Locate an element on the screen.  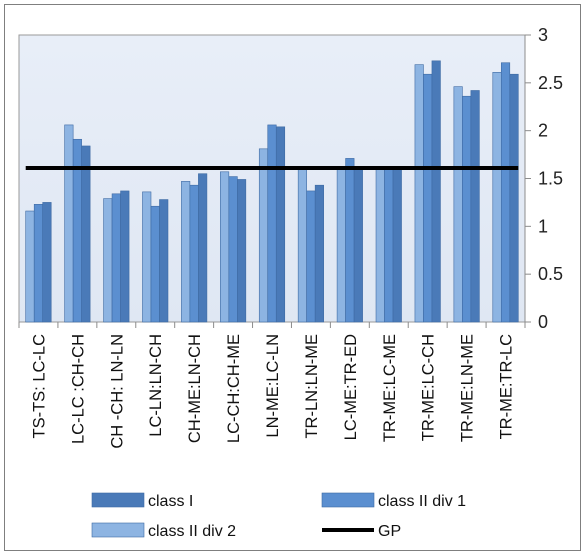
y-tick-label: 2 is located at coordinates (543, 131).